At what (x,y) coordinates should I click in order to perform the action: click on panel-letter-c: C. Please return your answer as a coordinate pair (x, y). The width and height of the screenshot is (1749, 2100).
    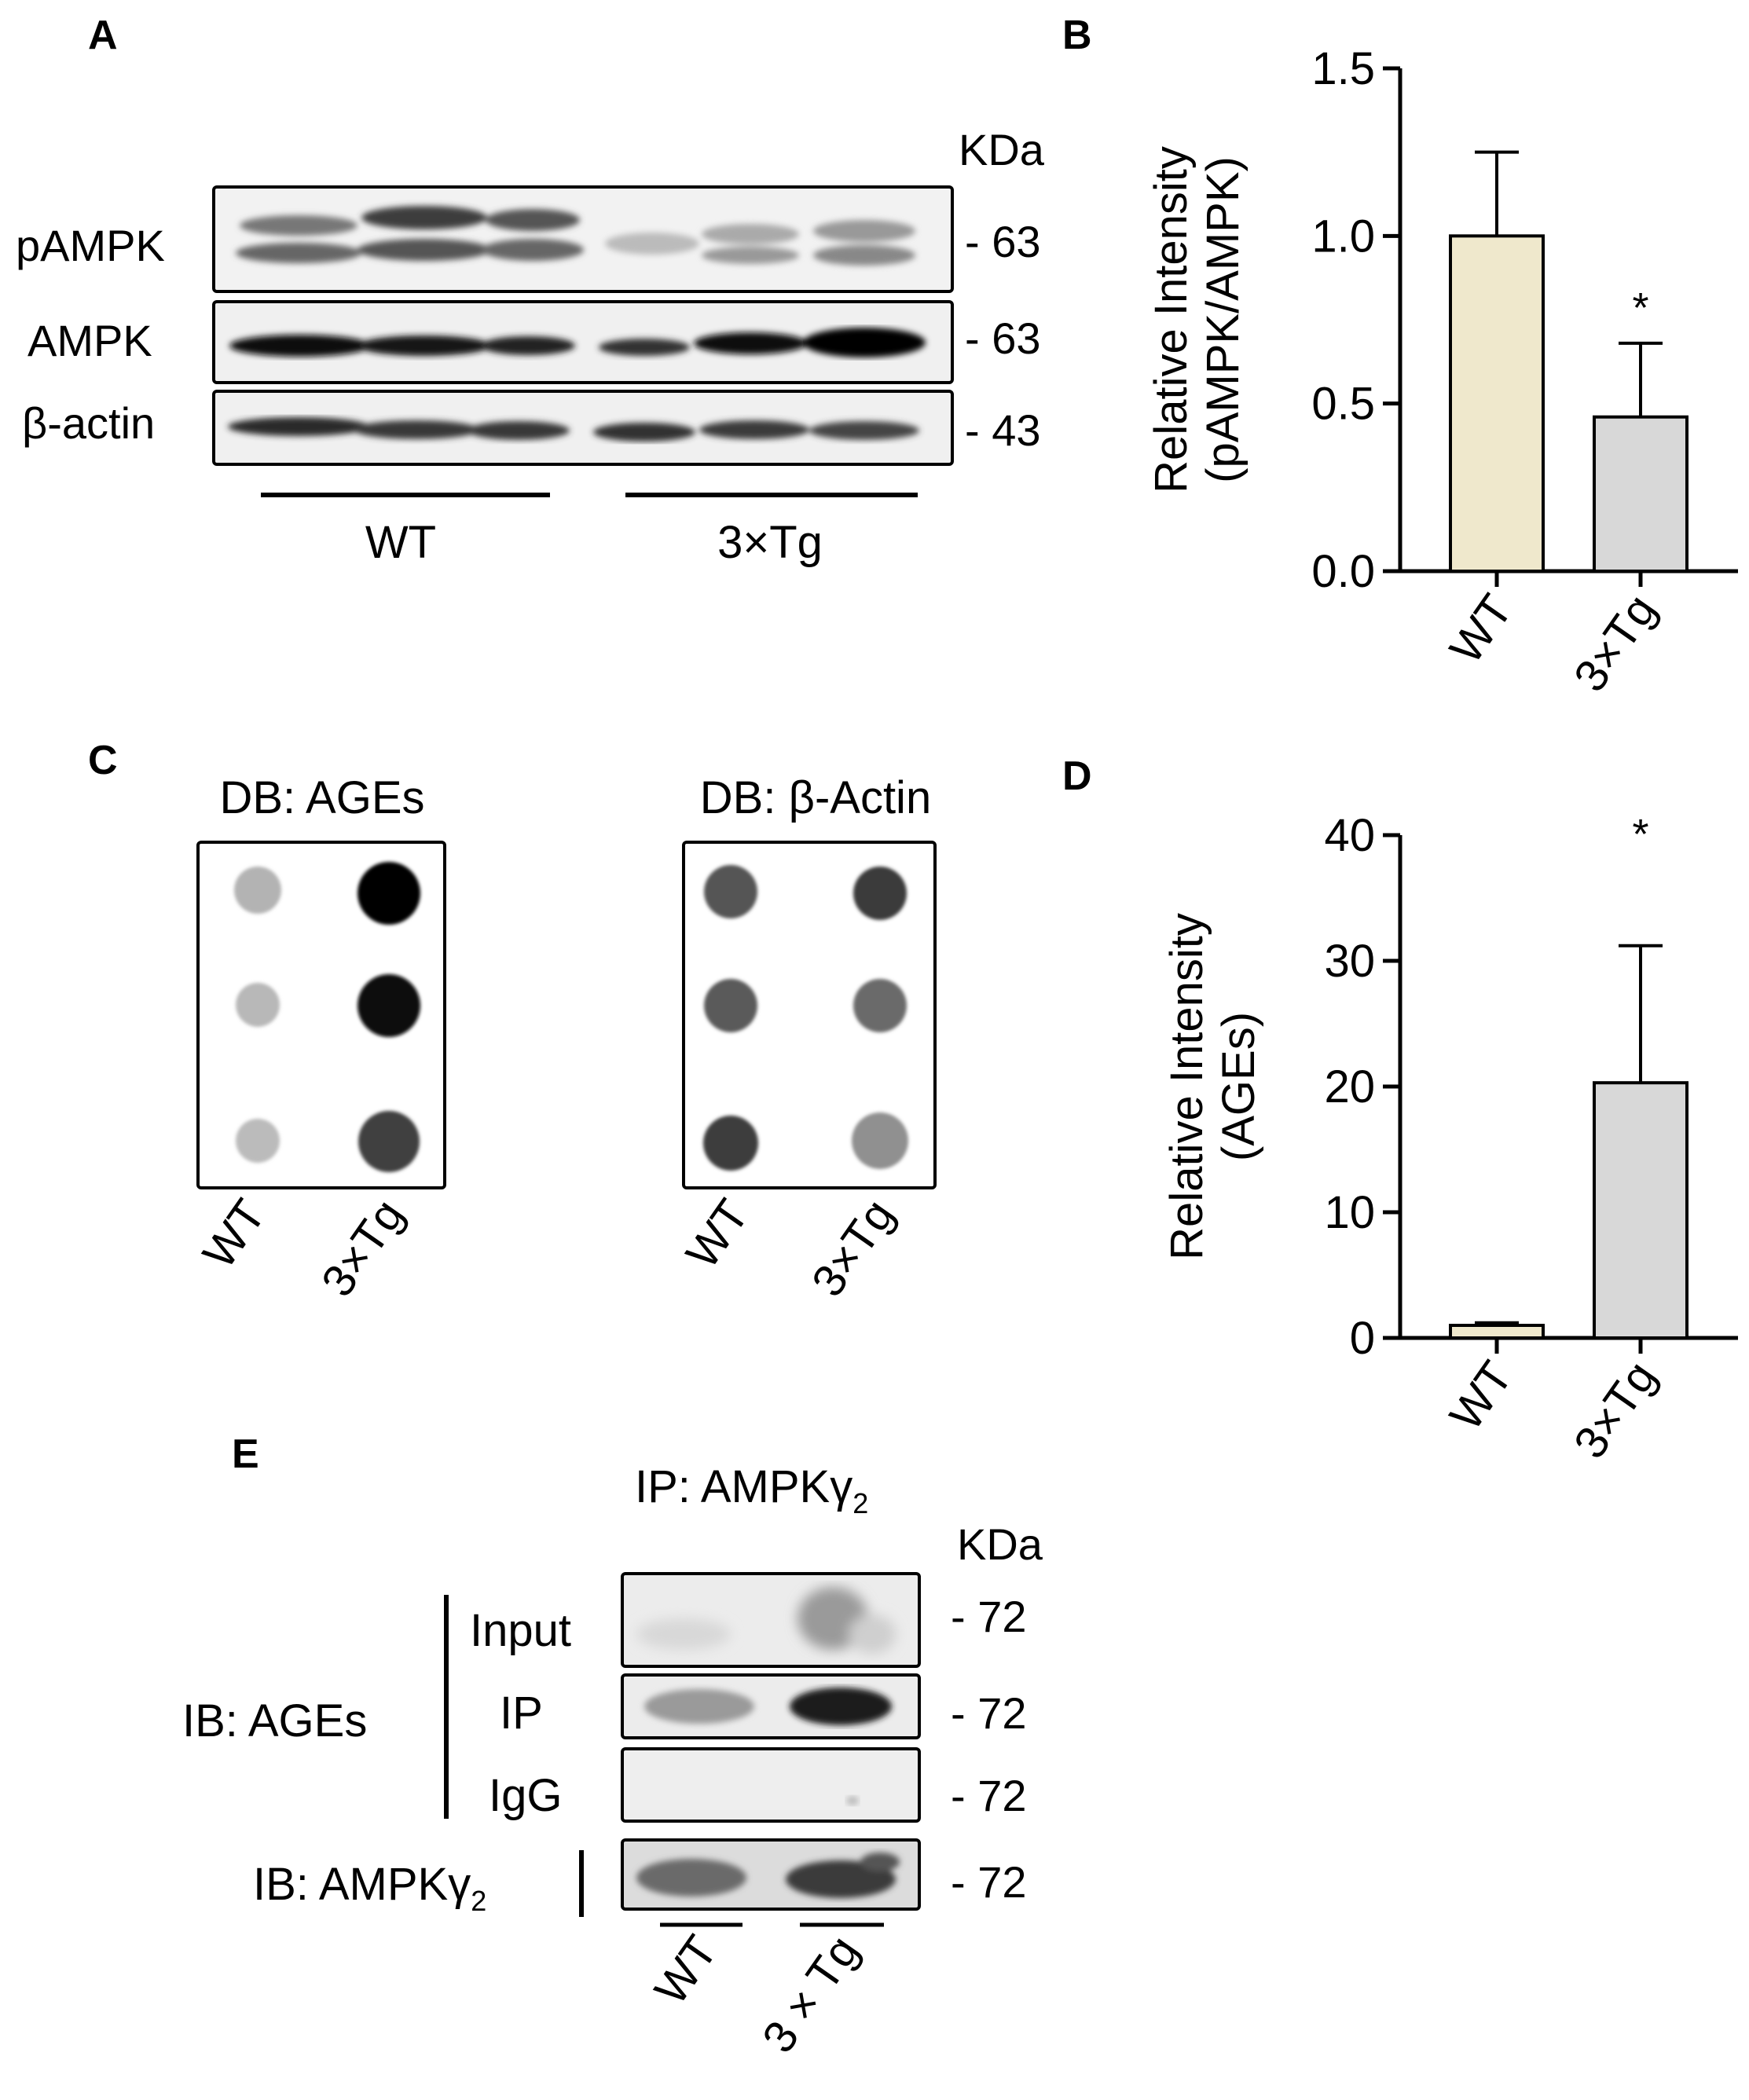
    Looking at the image, I should click on (103, 760).